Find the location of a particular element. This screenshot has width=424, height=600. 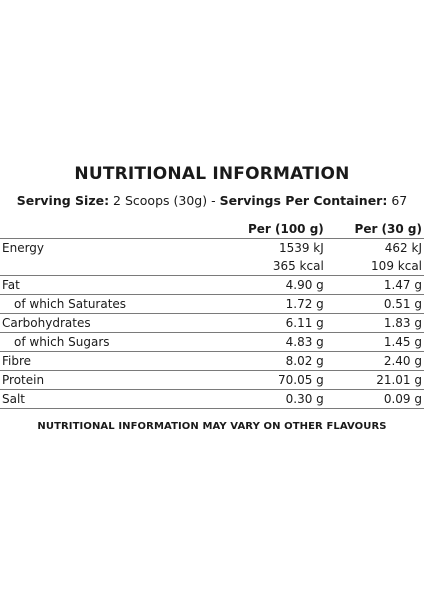

table-row: of which Saturates 1.72 g 0.51 g is located at coordinates (212, 304).